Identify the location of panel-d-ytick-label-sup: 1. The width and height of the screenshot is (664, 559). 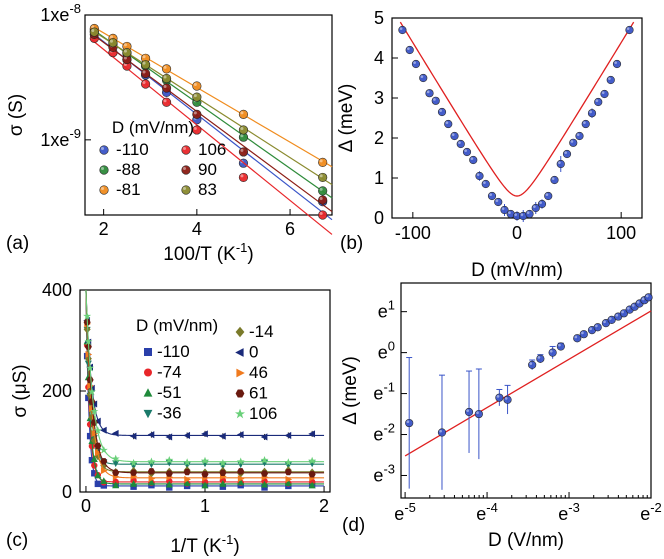
(391, 305).